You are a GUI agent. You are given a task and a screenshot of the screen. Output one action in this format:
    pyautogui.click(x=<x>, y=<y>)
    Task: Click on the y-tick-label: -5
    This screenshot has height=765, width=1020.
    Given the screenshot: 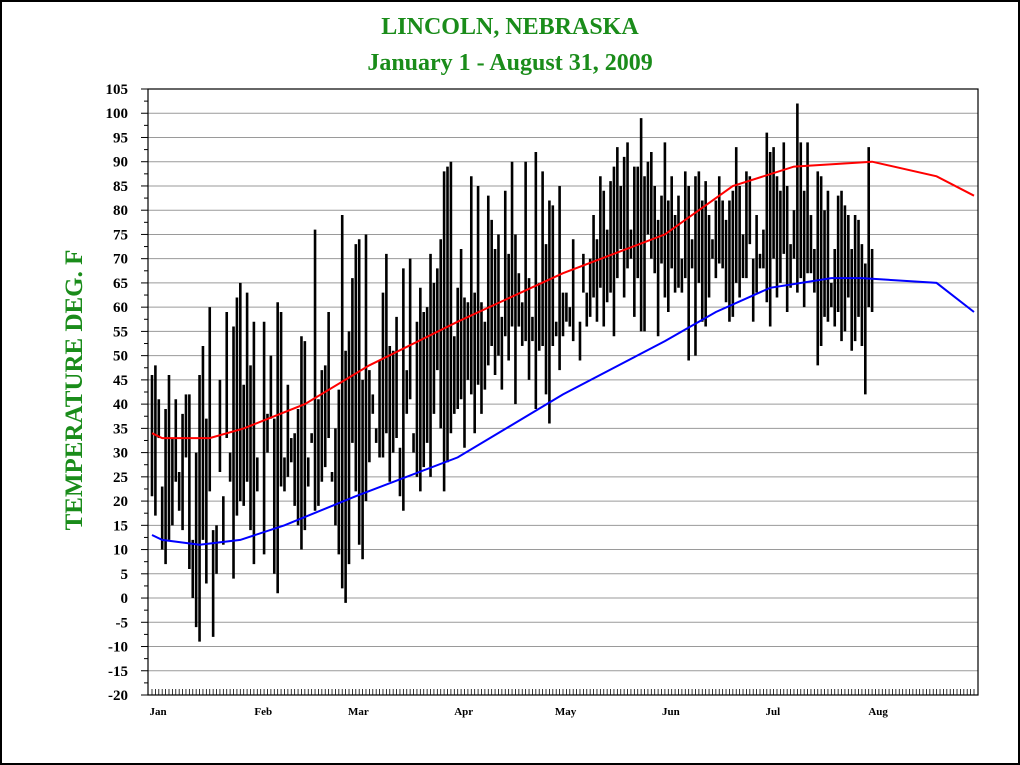 What is the action you would take?
    pyautogui.click(x=122, y=623)
    